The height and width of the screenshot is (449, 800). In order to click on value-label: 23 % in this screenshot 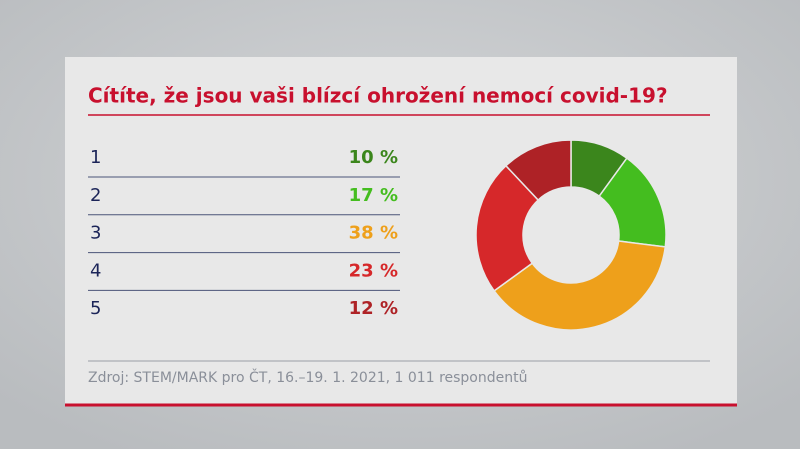, I will do `click(373, 270)`.